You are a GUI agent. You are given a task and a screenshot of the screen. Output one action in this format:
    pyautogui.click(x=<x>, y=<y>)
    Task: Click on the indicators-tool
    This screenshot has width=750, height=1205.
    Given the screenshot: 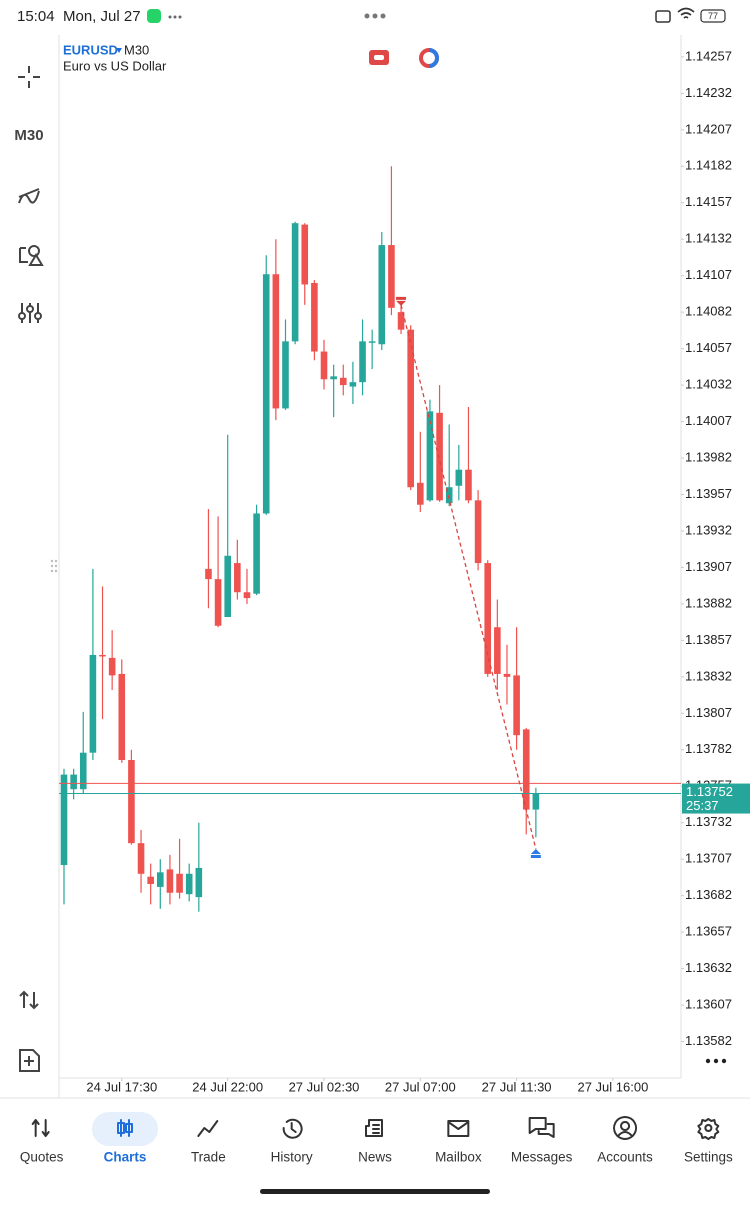 What is the action you would take?
    pyautogui.click(x=29, y=196)
    